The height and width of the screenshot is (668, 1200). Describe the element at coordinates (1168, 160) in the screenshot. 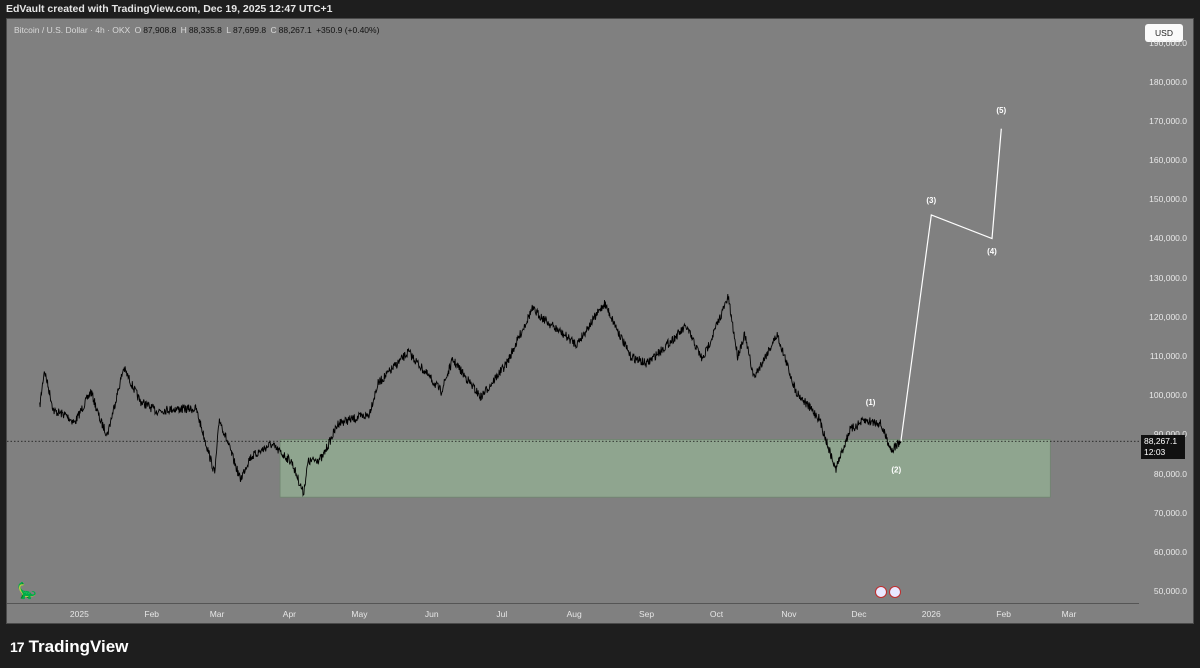

I see `price-tick: 160,000.0` at that location.